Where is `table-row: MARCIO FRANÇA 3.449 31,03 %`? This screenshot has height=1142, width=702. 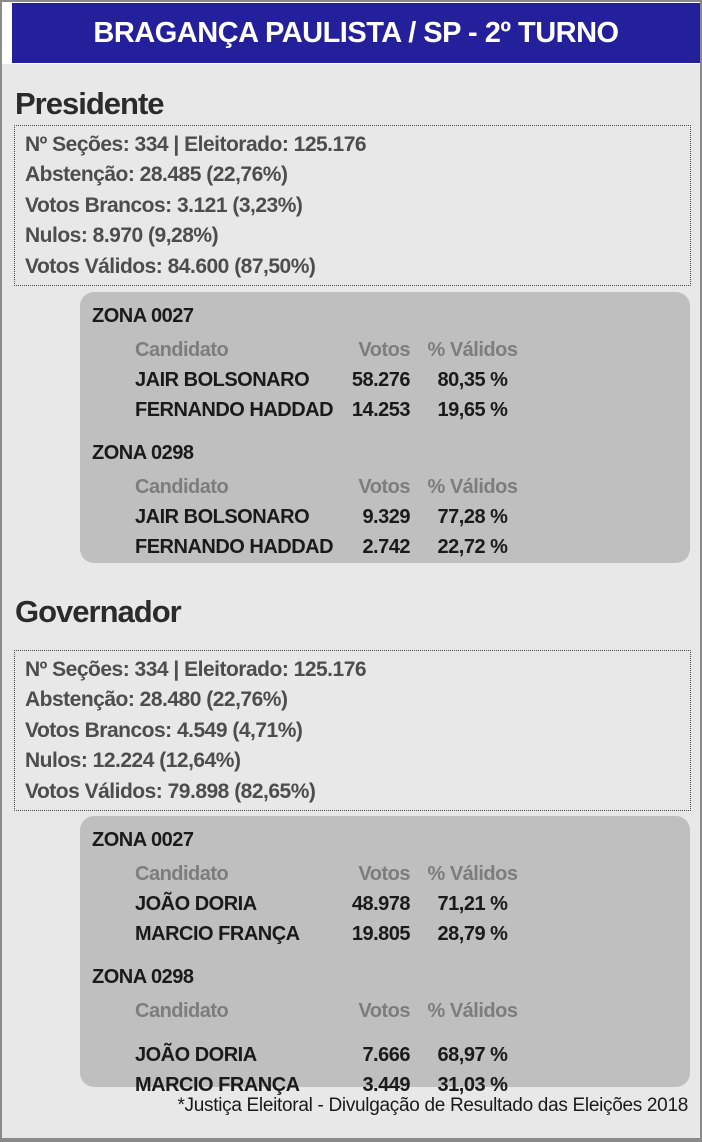
table-row: MARCIO FRANÇA 3.449 31,03 % is located at coordinates (412, 1085).